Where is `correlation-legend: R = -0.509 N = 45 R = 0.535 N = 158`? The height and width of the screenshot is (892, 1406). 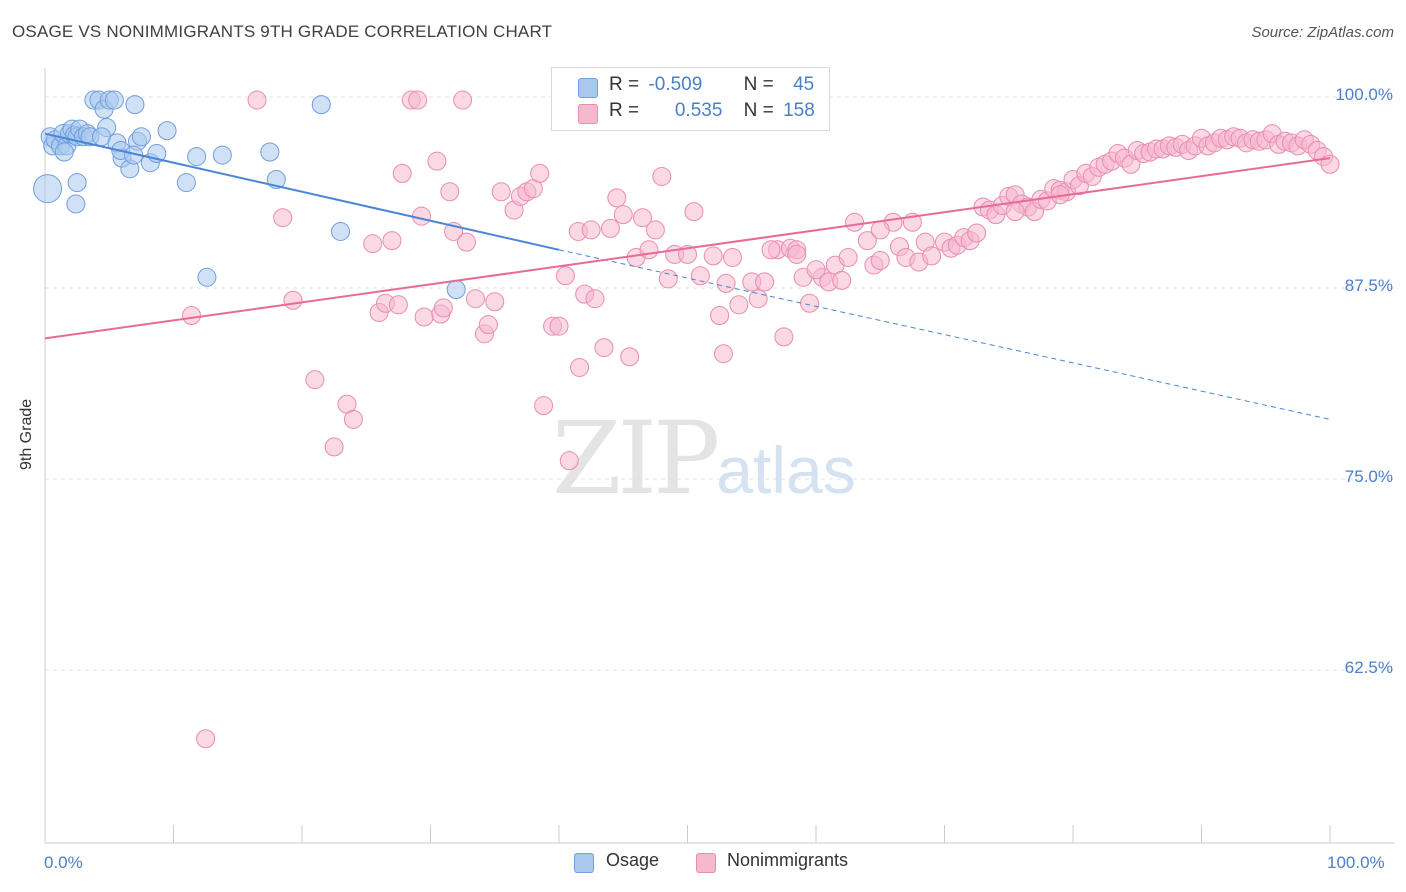
correlation-legend: R = -0.509 N = 45 R = 0.535 N = 158 is located at coordinates (690, 99).